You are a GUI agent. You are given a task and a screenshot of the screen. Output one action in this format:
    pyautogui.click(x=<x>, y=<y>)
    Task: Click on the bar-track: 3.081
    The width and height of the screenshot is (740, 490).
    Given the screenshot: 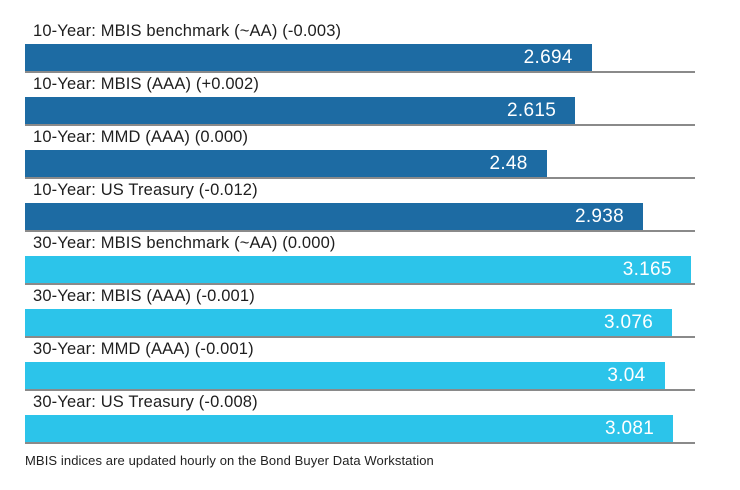 What is the action you would take?
    pyautogui.click(x=360, y=429)
    